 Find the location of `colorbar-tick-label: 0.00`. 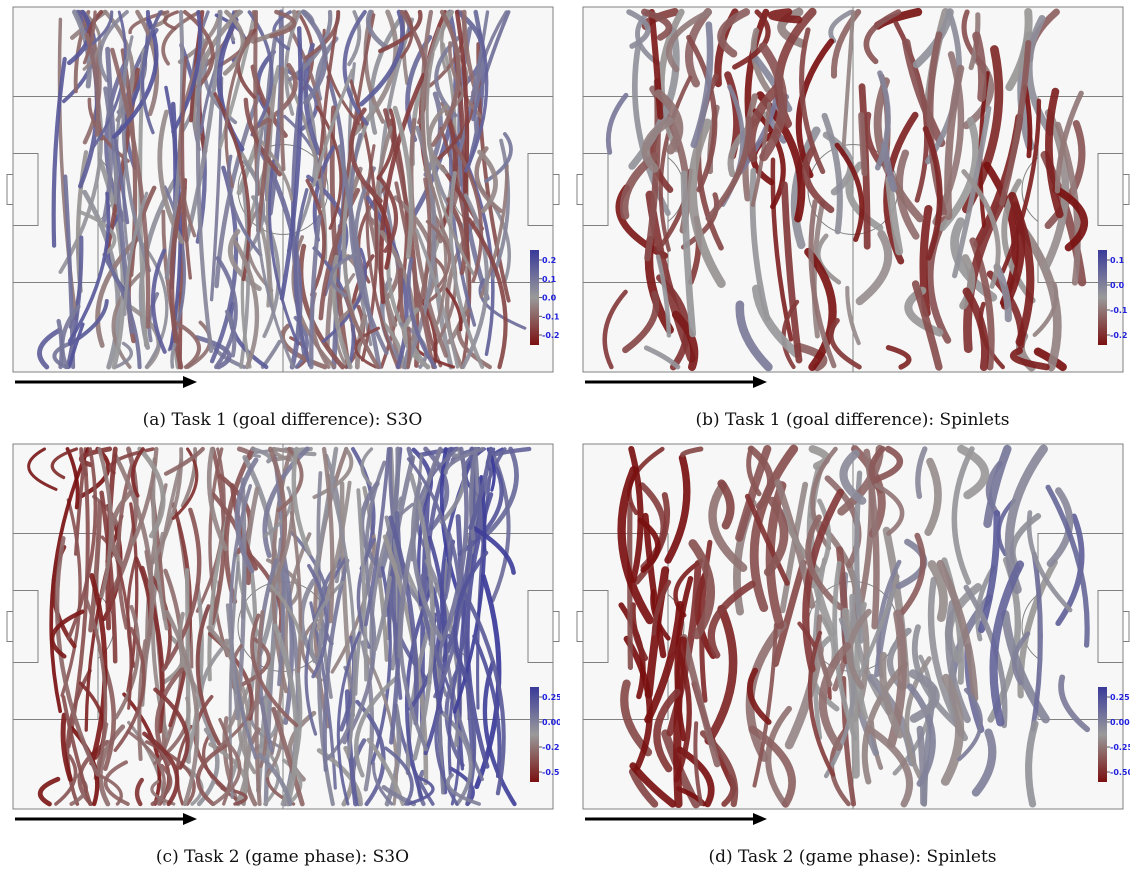

colorbar-tick-label: 0.00 is located at coordinates (1120, 722).